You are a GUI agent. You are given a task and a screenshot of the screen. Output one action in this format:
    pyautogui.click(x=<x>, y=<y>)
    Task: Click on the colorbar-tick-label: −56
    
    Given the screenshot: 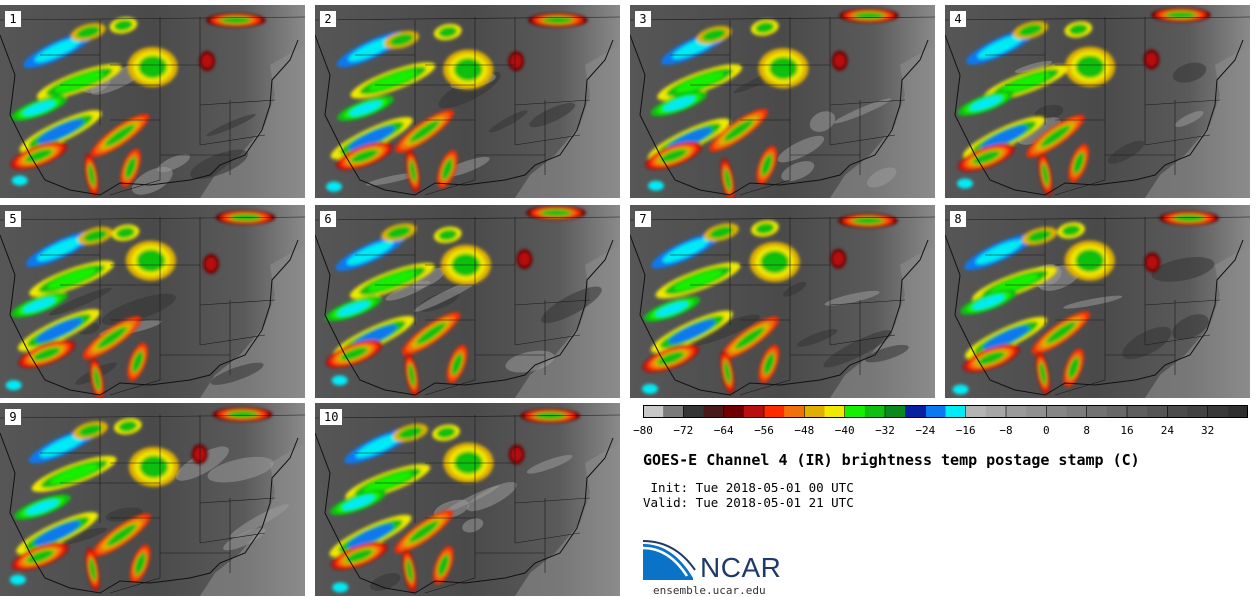 What is the action you would take?
    pyautogui.click(x=764, y=430)
    